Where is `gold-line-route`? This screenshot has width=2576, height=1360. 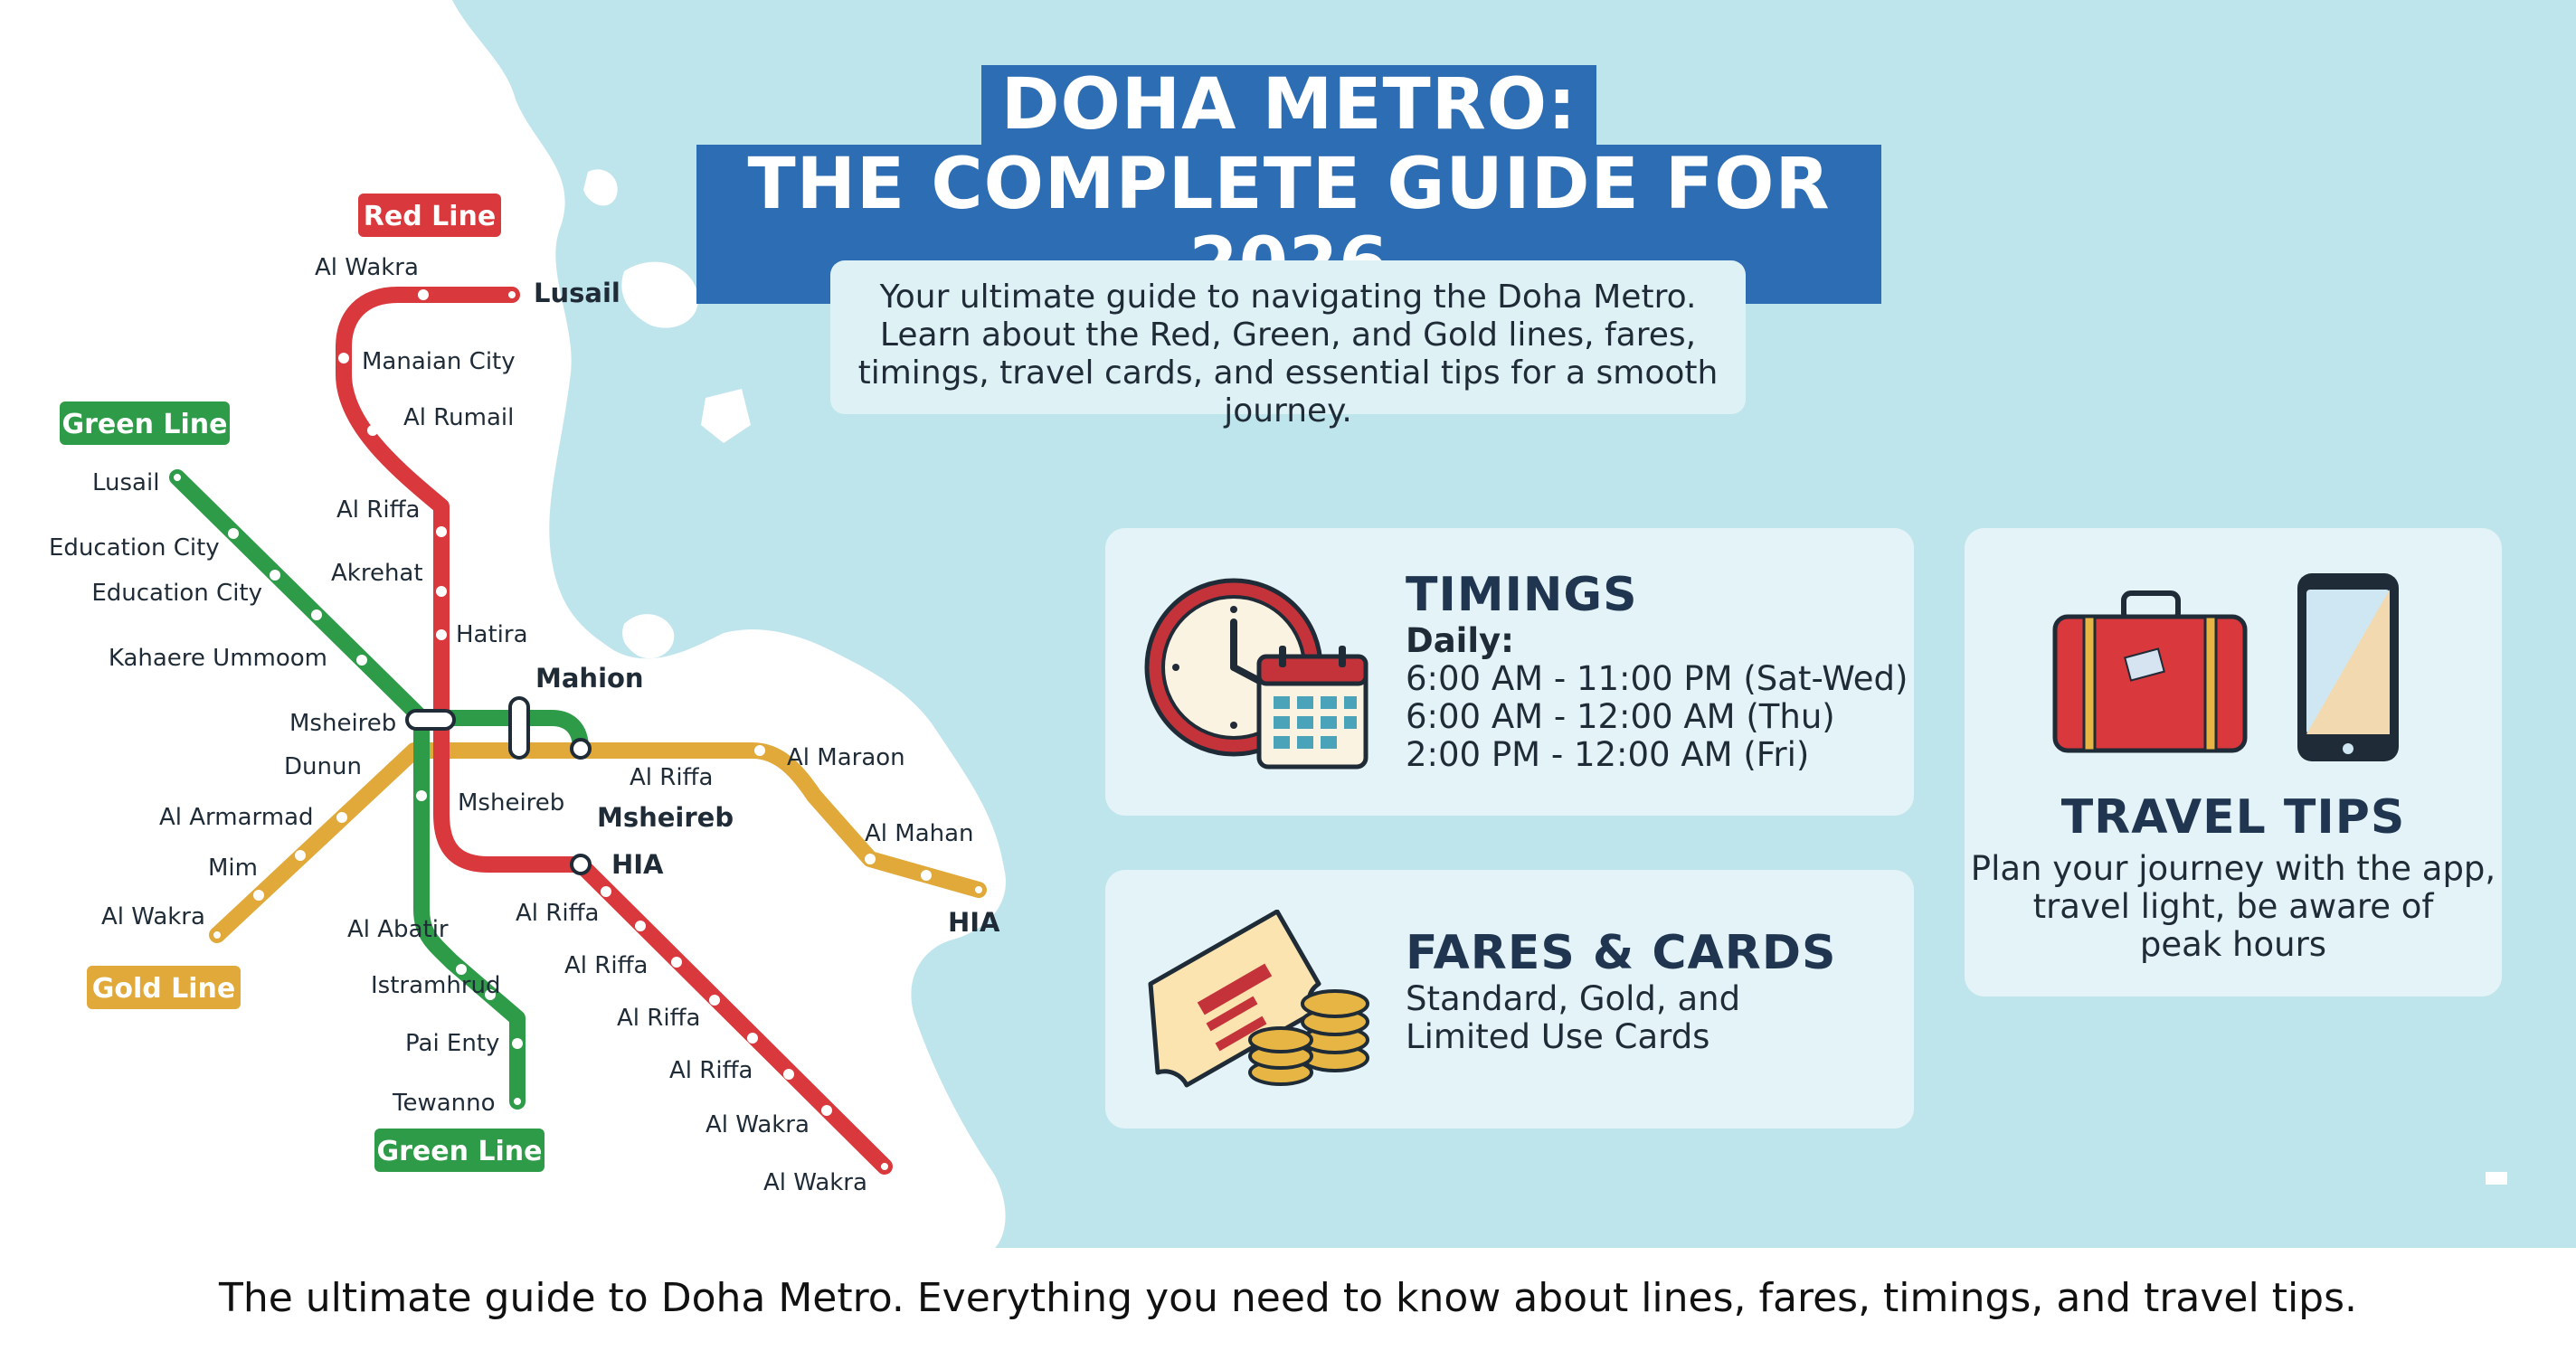 gold-line-route is located at coordinates (598, 843).